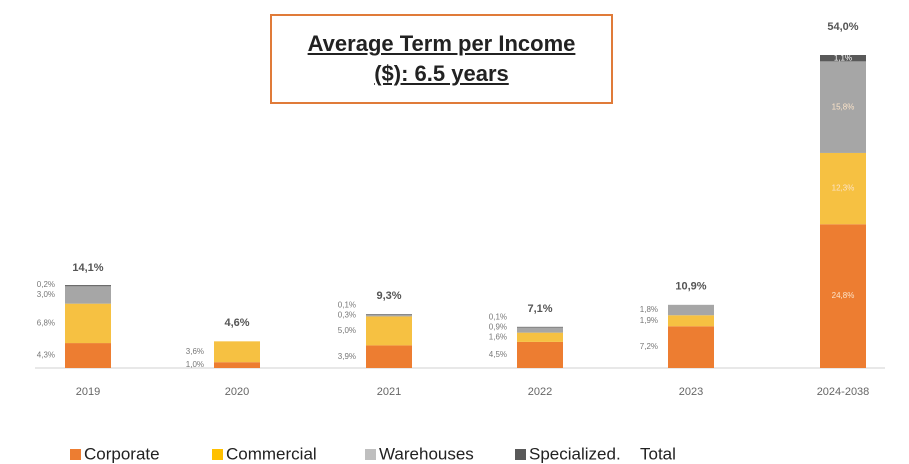  I want to click on x-tick-label: 2024-2038, so click(843, 392).